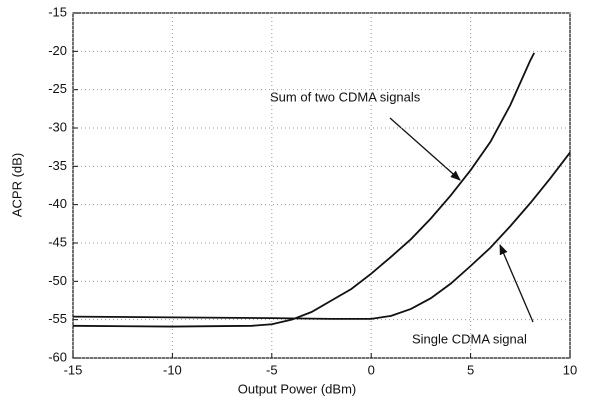 This screenshot has height=407, width=592. Describe the element at coordinates (57, 50) in the screenshot. I see `y-tick-label: -20` at that location.